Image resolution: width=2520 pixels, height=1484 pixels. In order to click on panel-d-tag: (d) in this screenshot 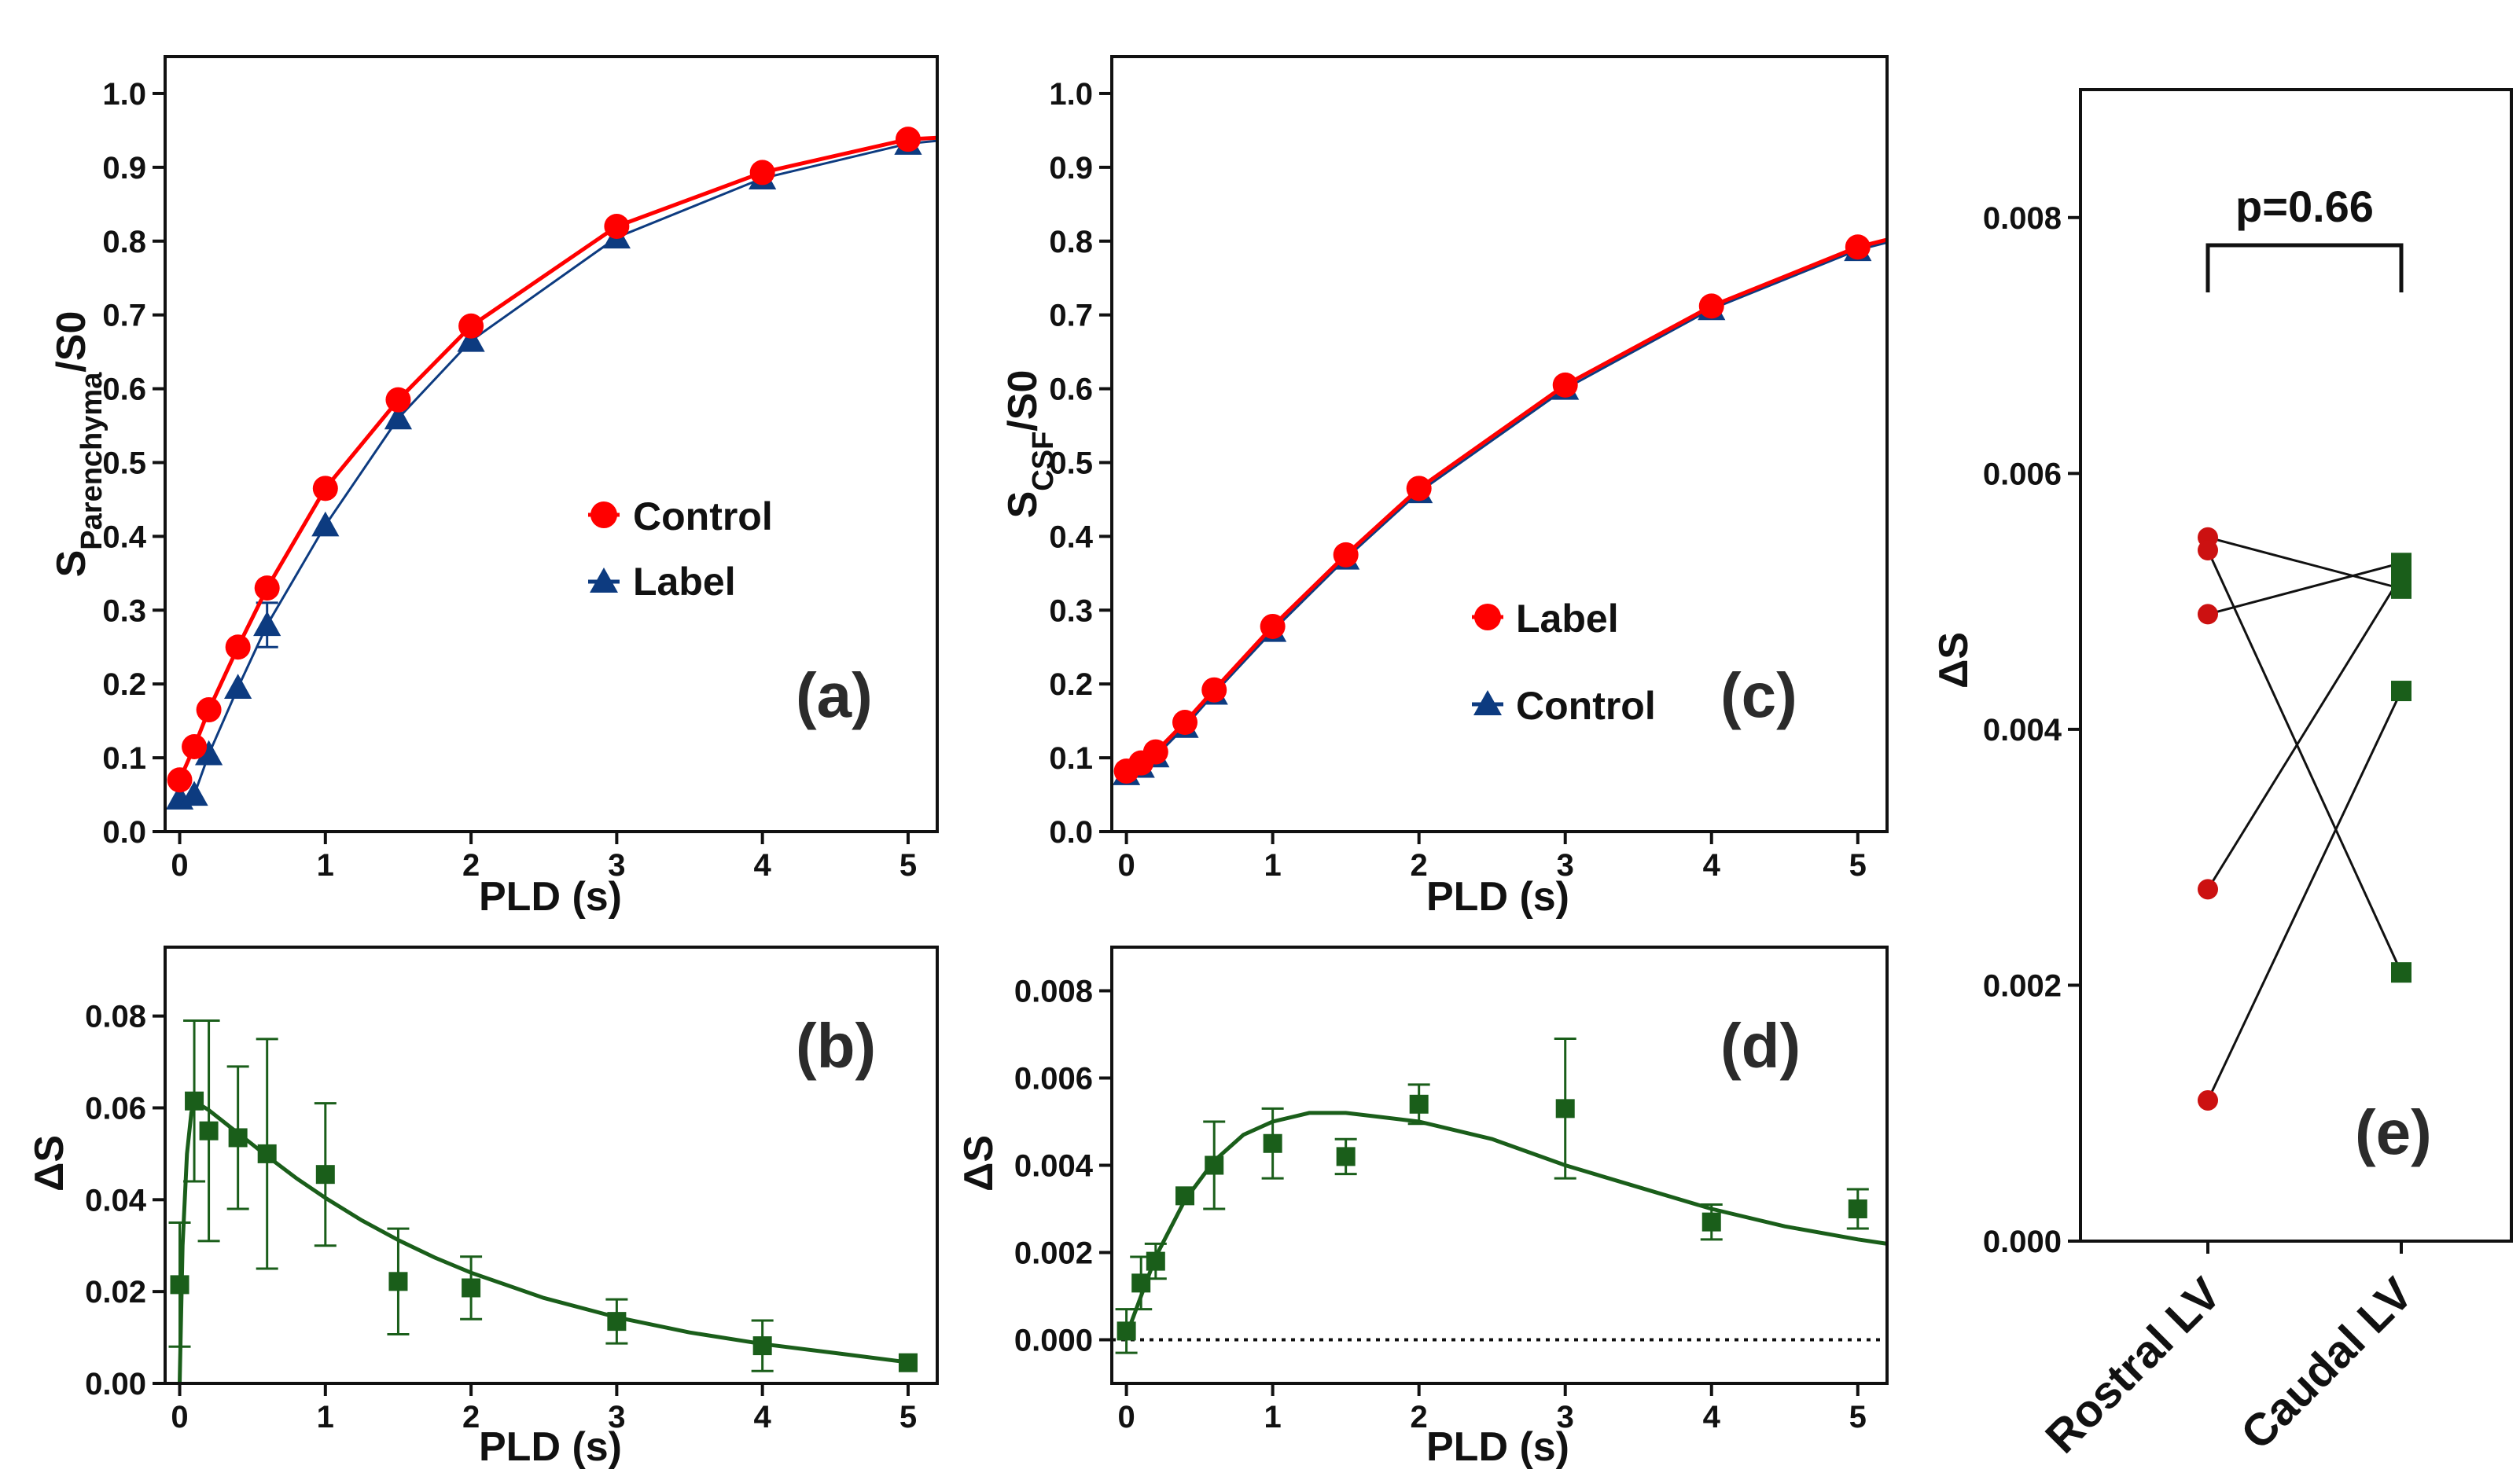, I will do `click(1760, 1046)`.